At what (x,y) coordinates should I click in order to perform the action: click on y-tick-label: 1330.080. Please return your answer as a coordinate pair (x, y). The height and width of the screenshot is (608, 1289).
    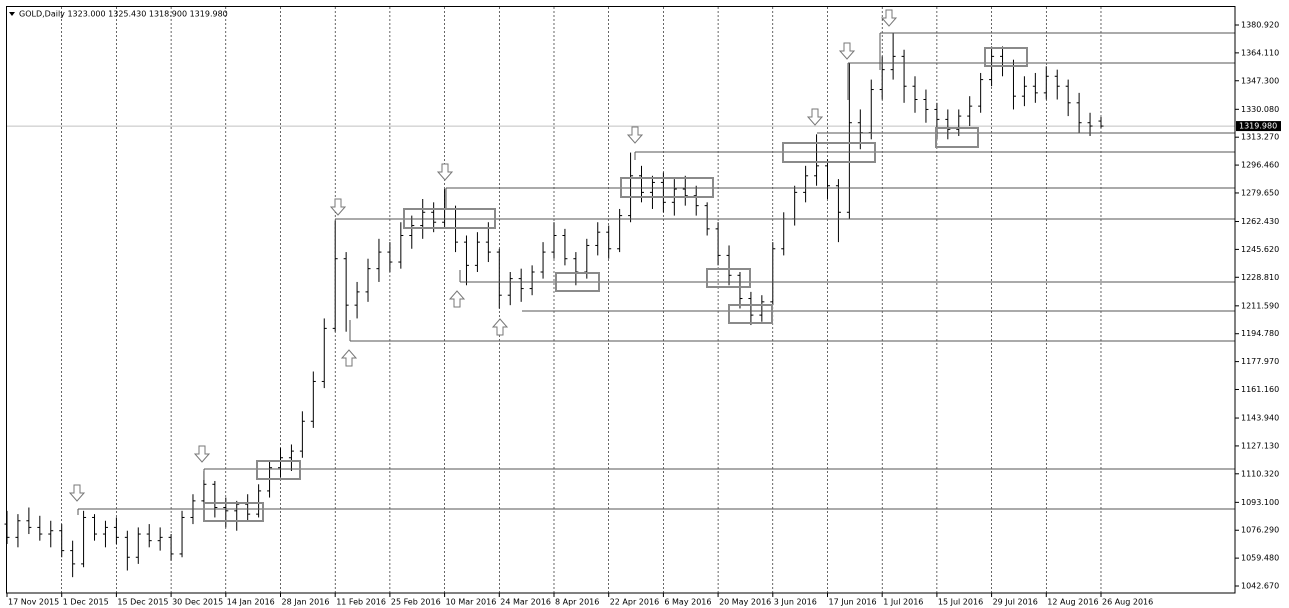
    Looking at the image, I should click on (1260, 109).